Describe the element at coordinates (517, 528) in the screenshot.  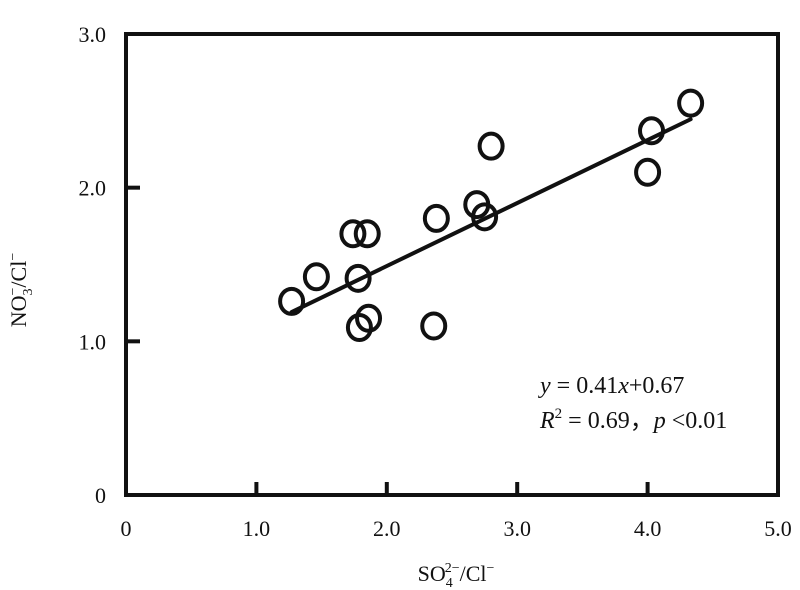
I see `x-tick-label: 3.0` at that location.